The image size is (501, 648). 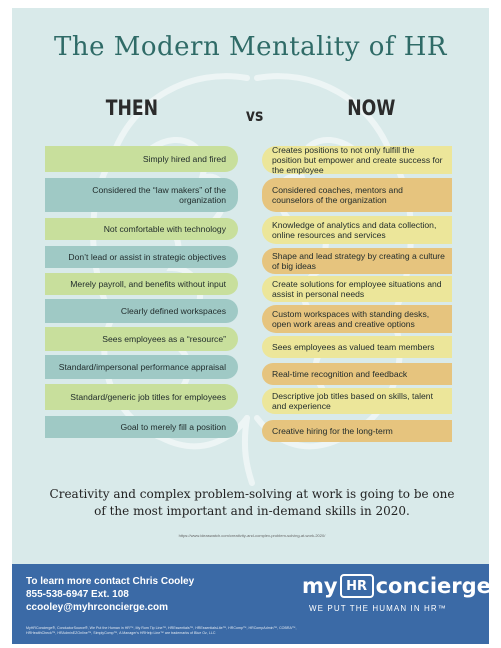 I want to click on now-item-8: Real-time recognition and feedback, so click(x=357, y=374).